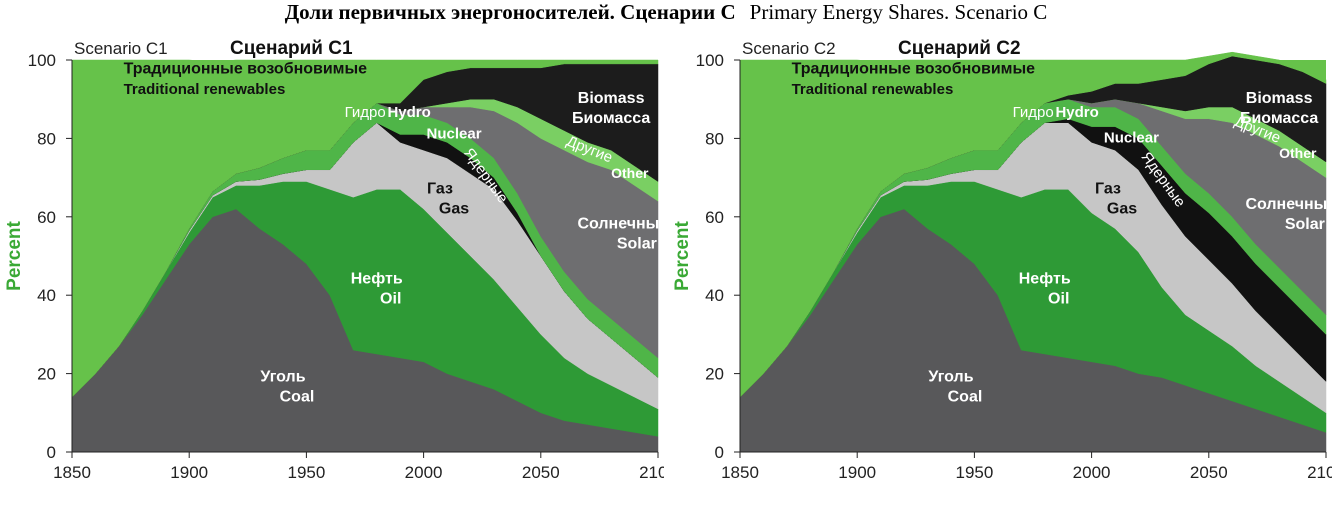 This screenshot has width=1332, height=510. Describe the element at coordinates (959, 48) in the screenshot. I see `chart-title: Сценарий С2` at that location.